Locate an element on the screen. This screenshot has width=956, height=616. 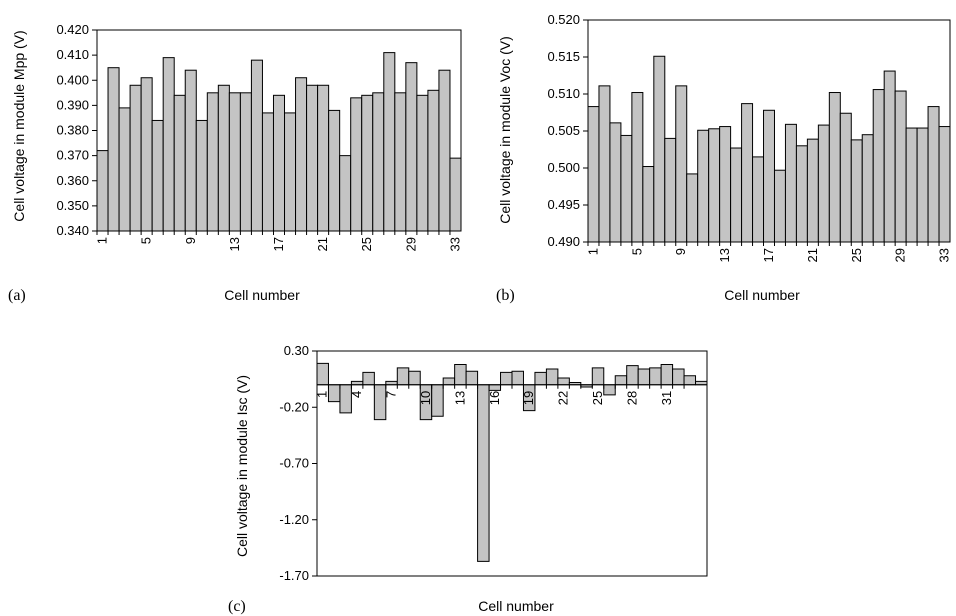
x-tick-label: 1 is located at coordinates (102, 240).